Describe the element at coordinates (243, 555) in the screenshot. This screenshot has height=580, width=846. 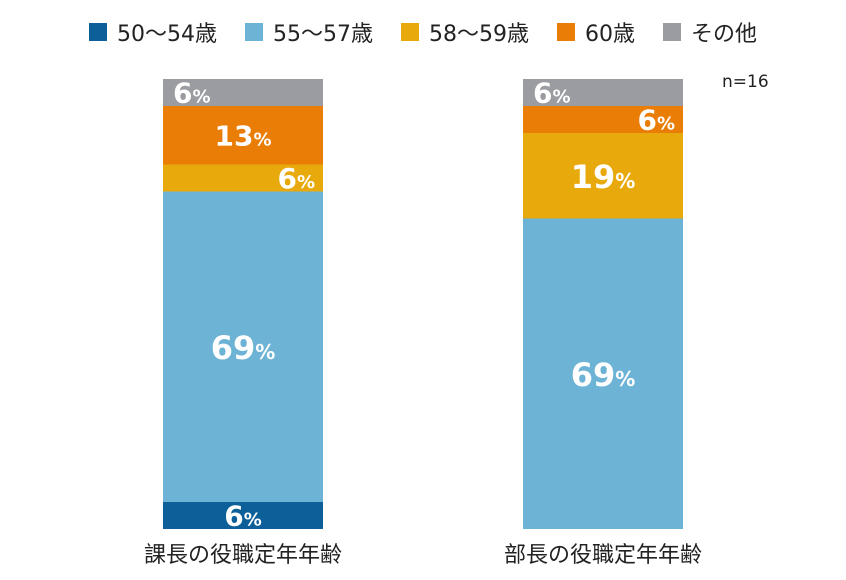
I see `category-label-0: 課長の役職定年年齢` at that location.